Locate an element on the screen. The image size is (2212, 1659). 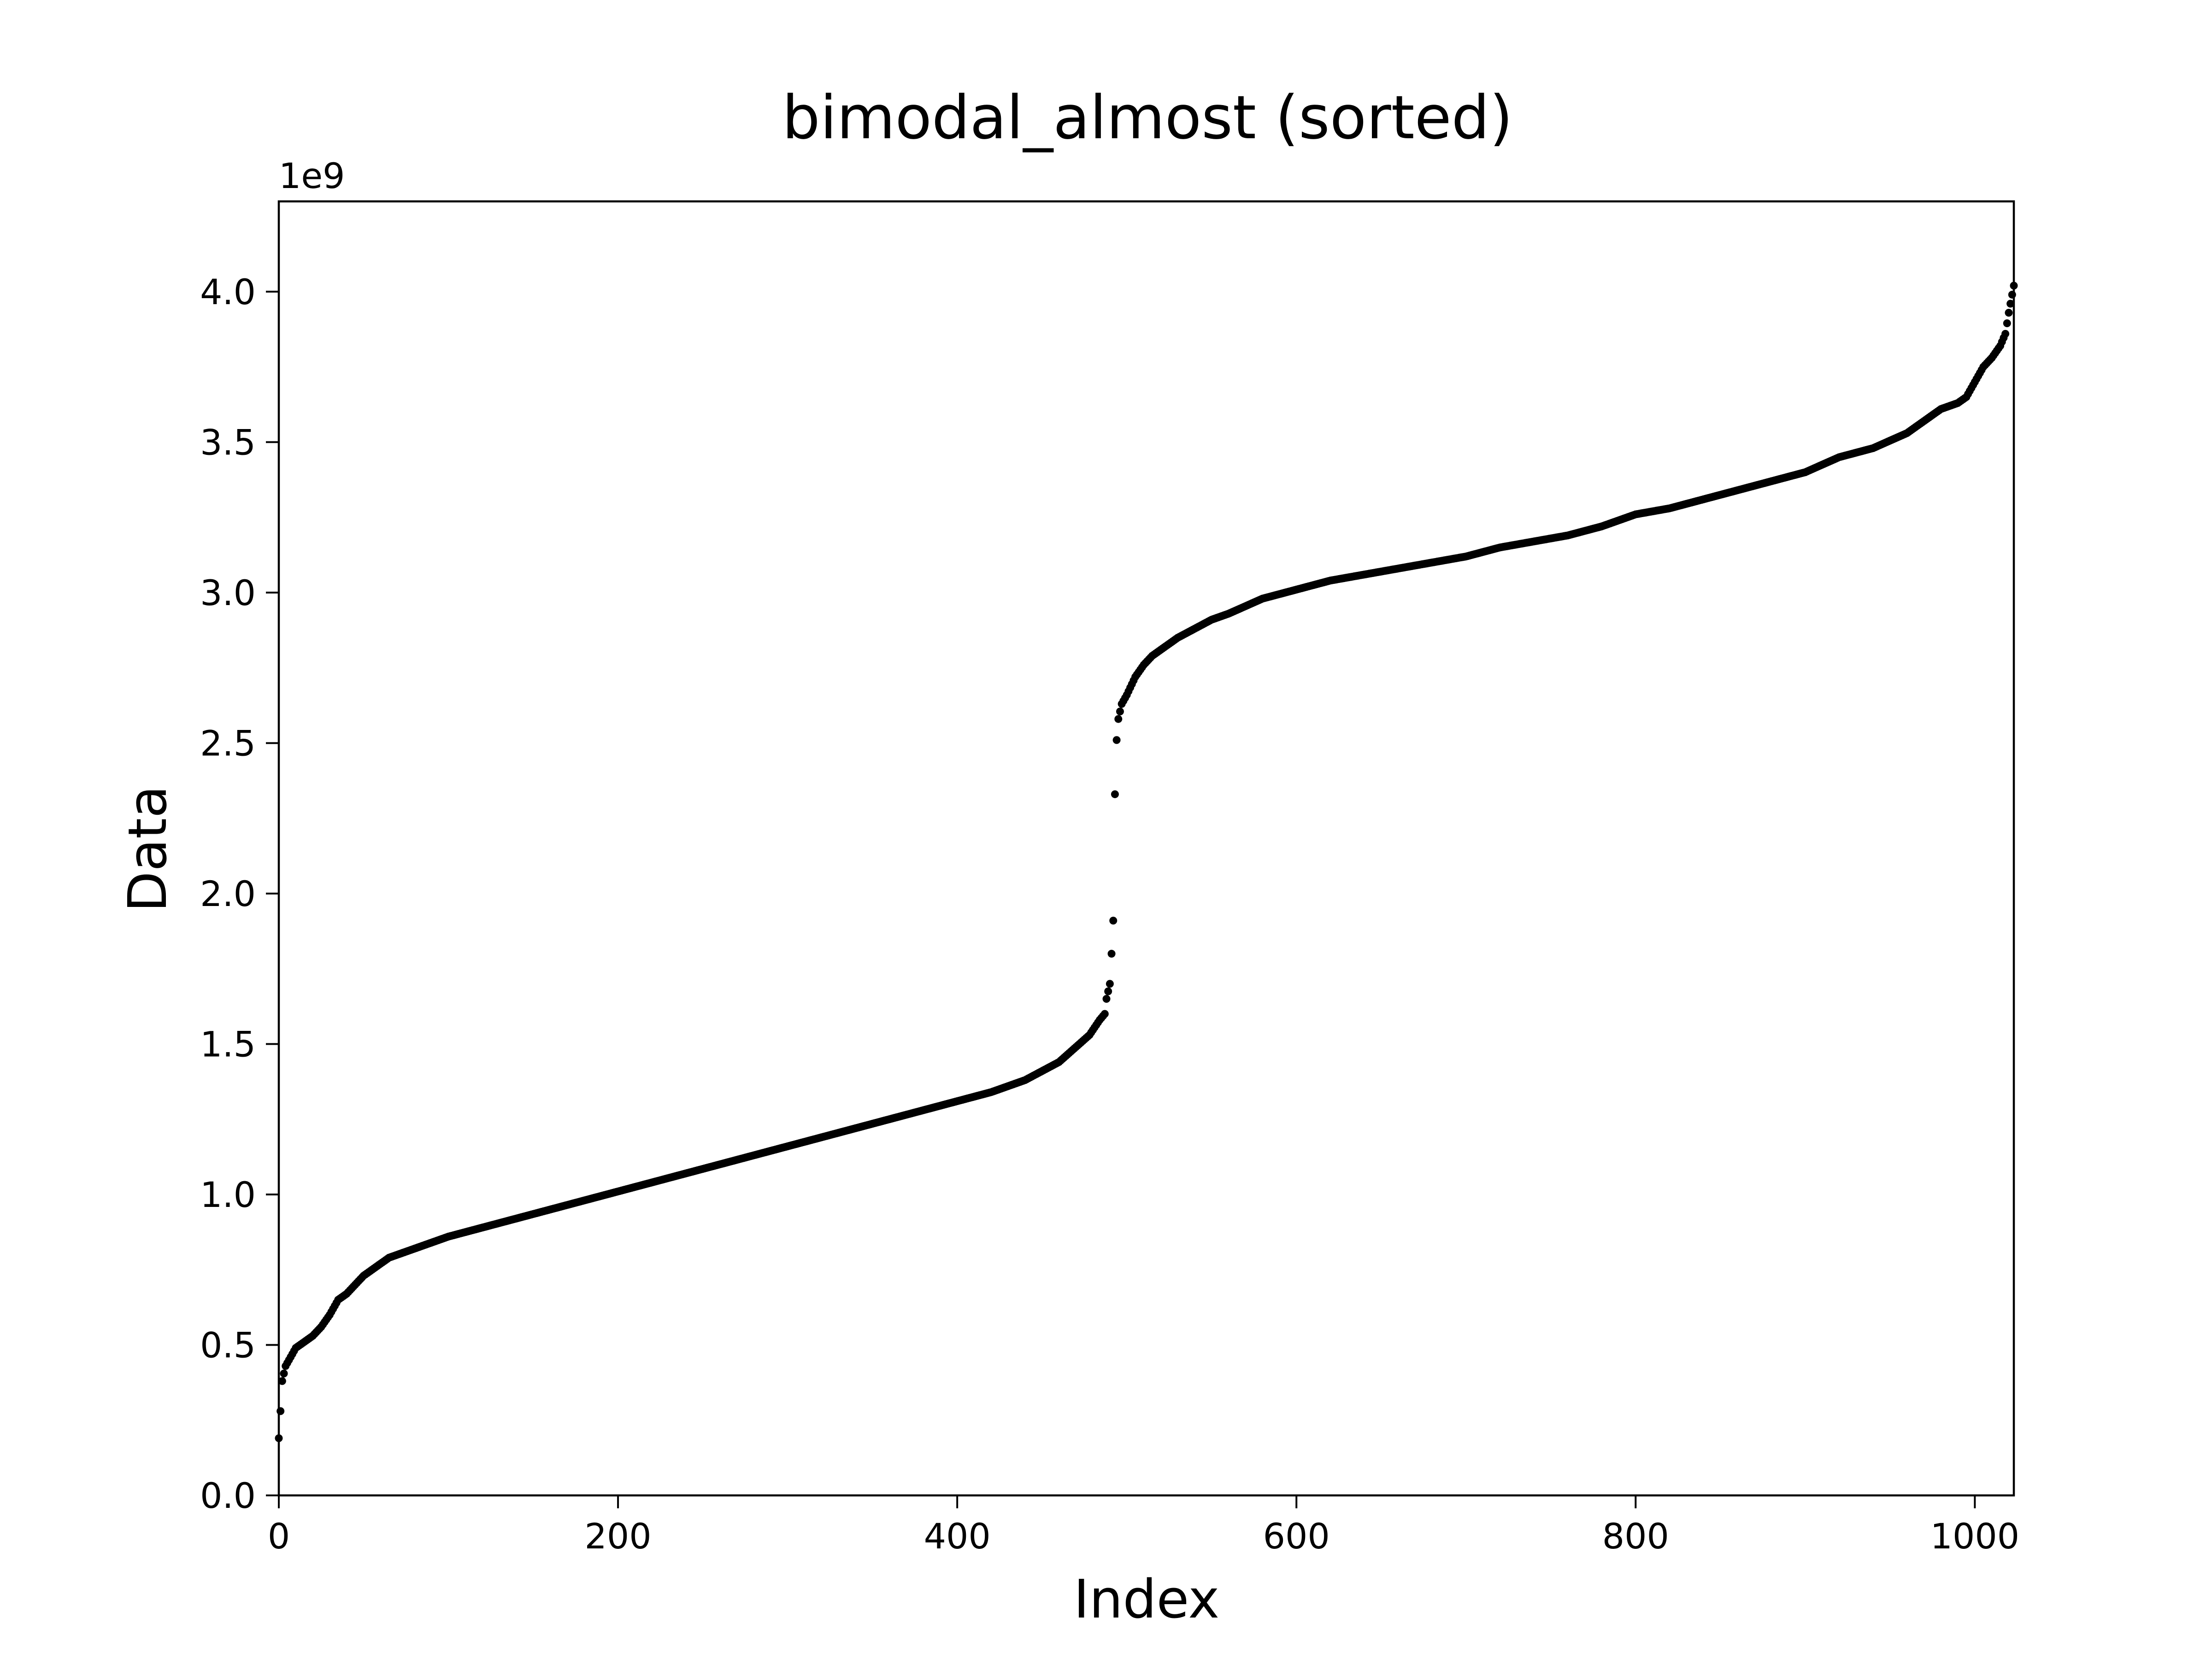
y-tick-label: 2.5 is located at coordinates (228, 743).